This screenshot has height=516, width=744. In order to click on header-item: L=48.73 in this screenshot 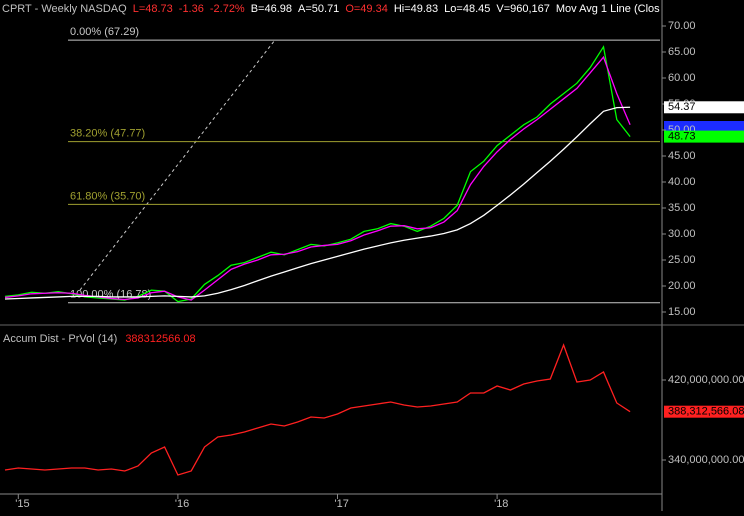, I will do `click(153, 9)`.